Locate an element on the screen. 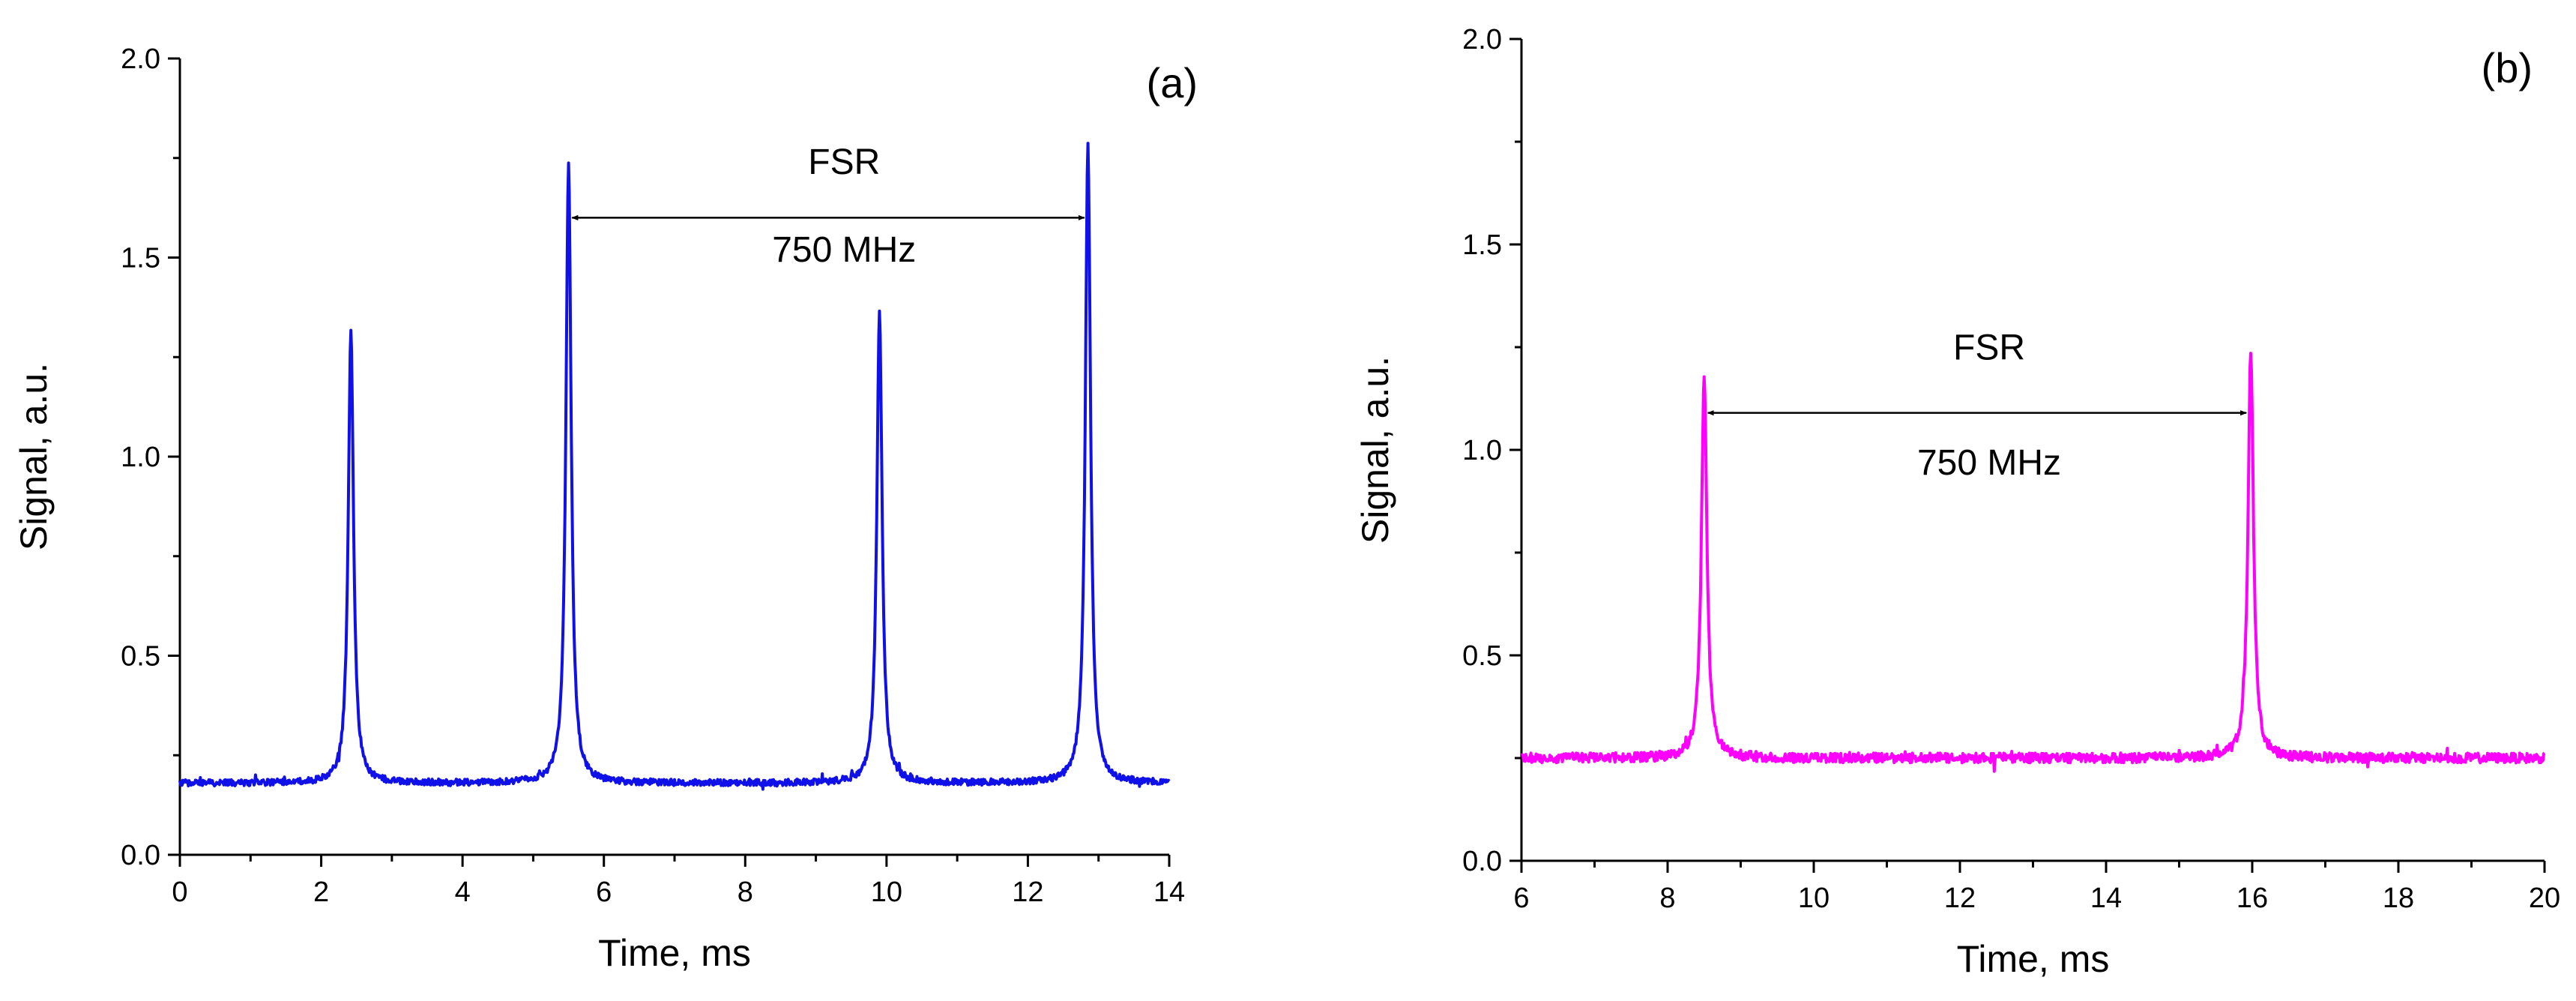 This screenshot has height=1001, width=2576. x-tick-label: 20 is located at coordinates (2544, 899).